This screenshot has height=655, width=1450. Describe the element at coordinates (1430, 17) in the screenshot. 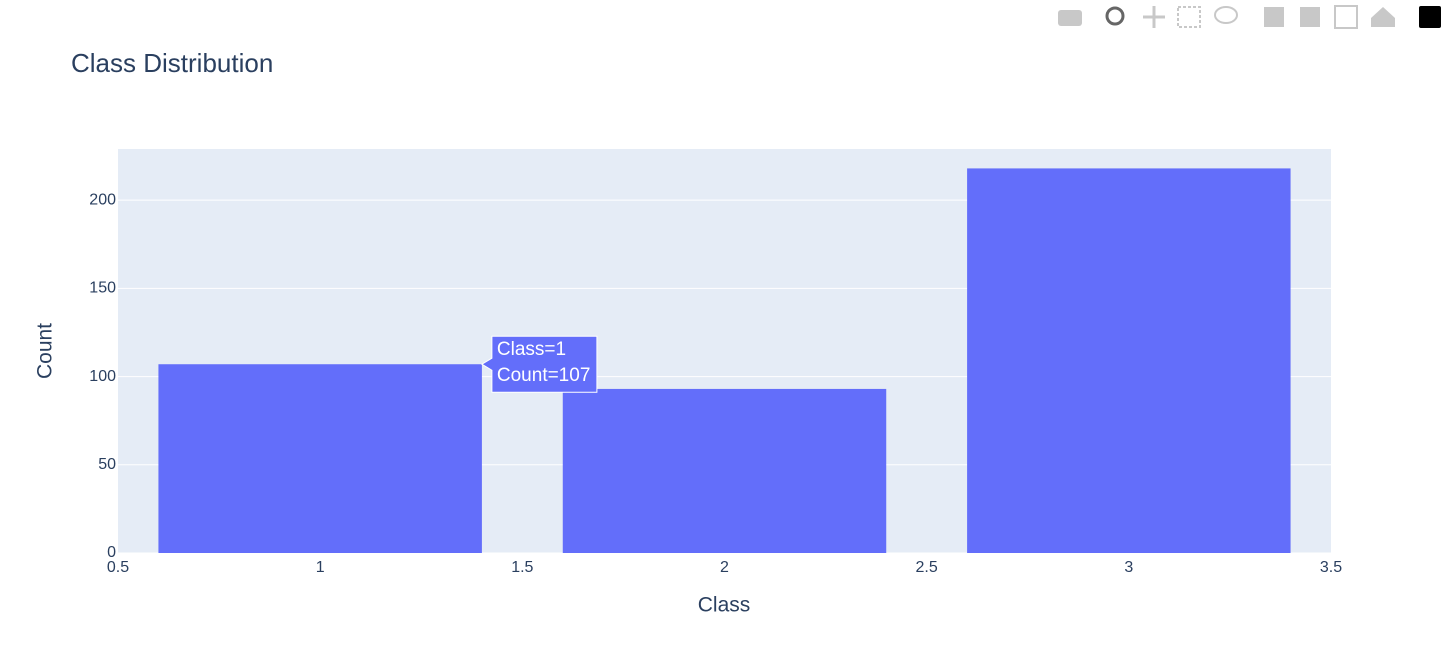

I see `plotly-logo` at that location.